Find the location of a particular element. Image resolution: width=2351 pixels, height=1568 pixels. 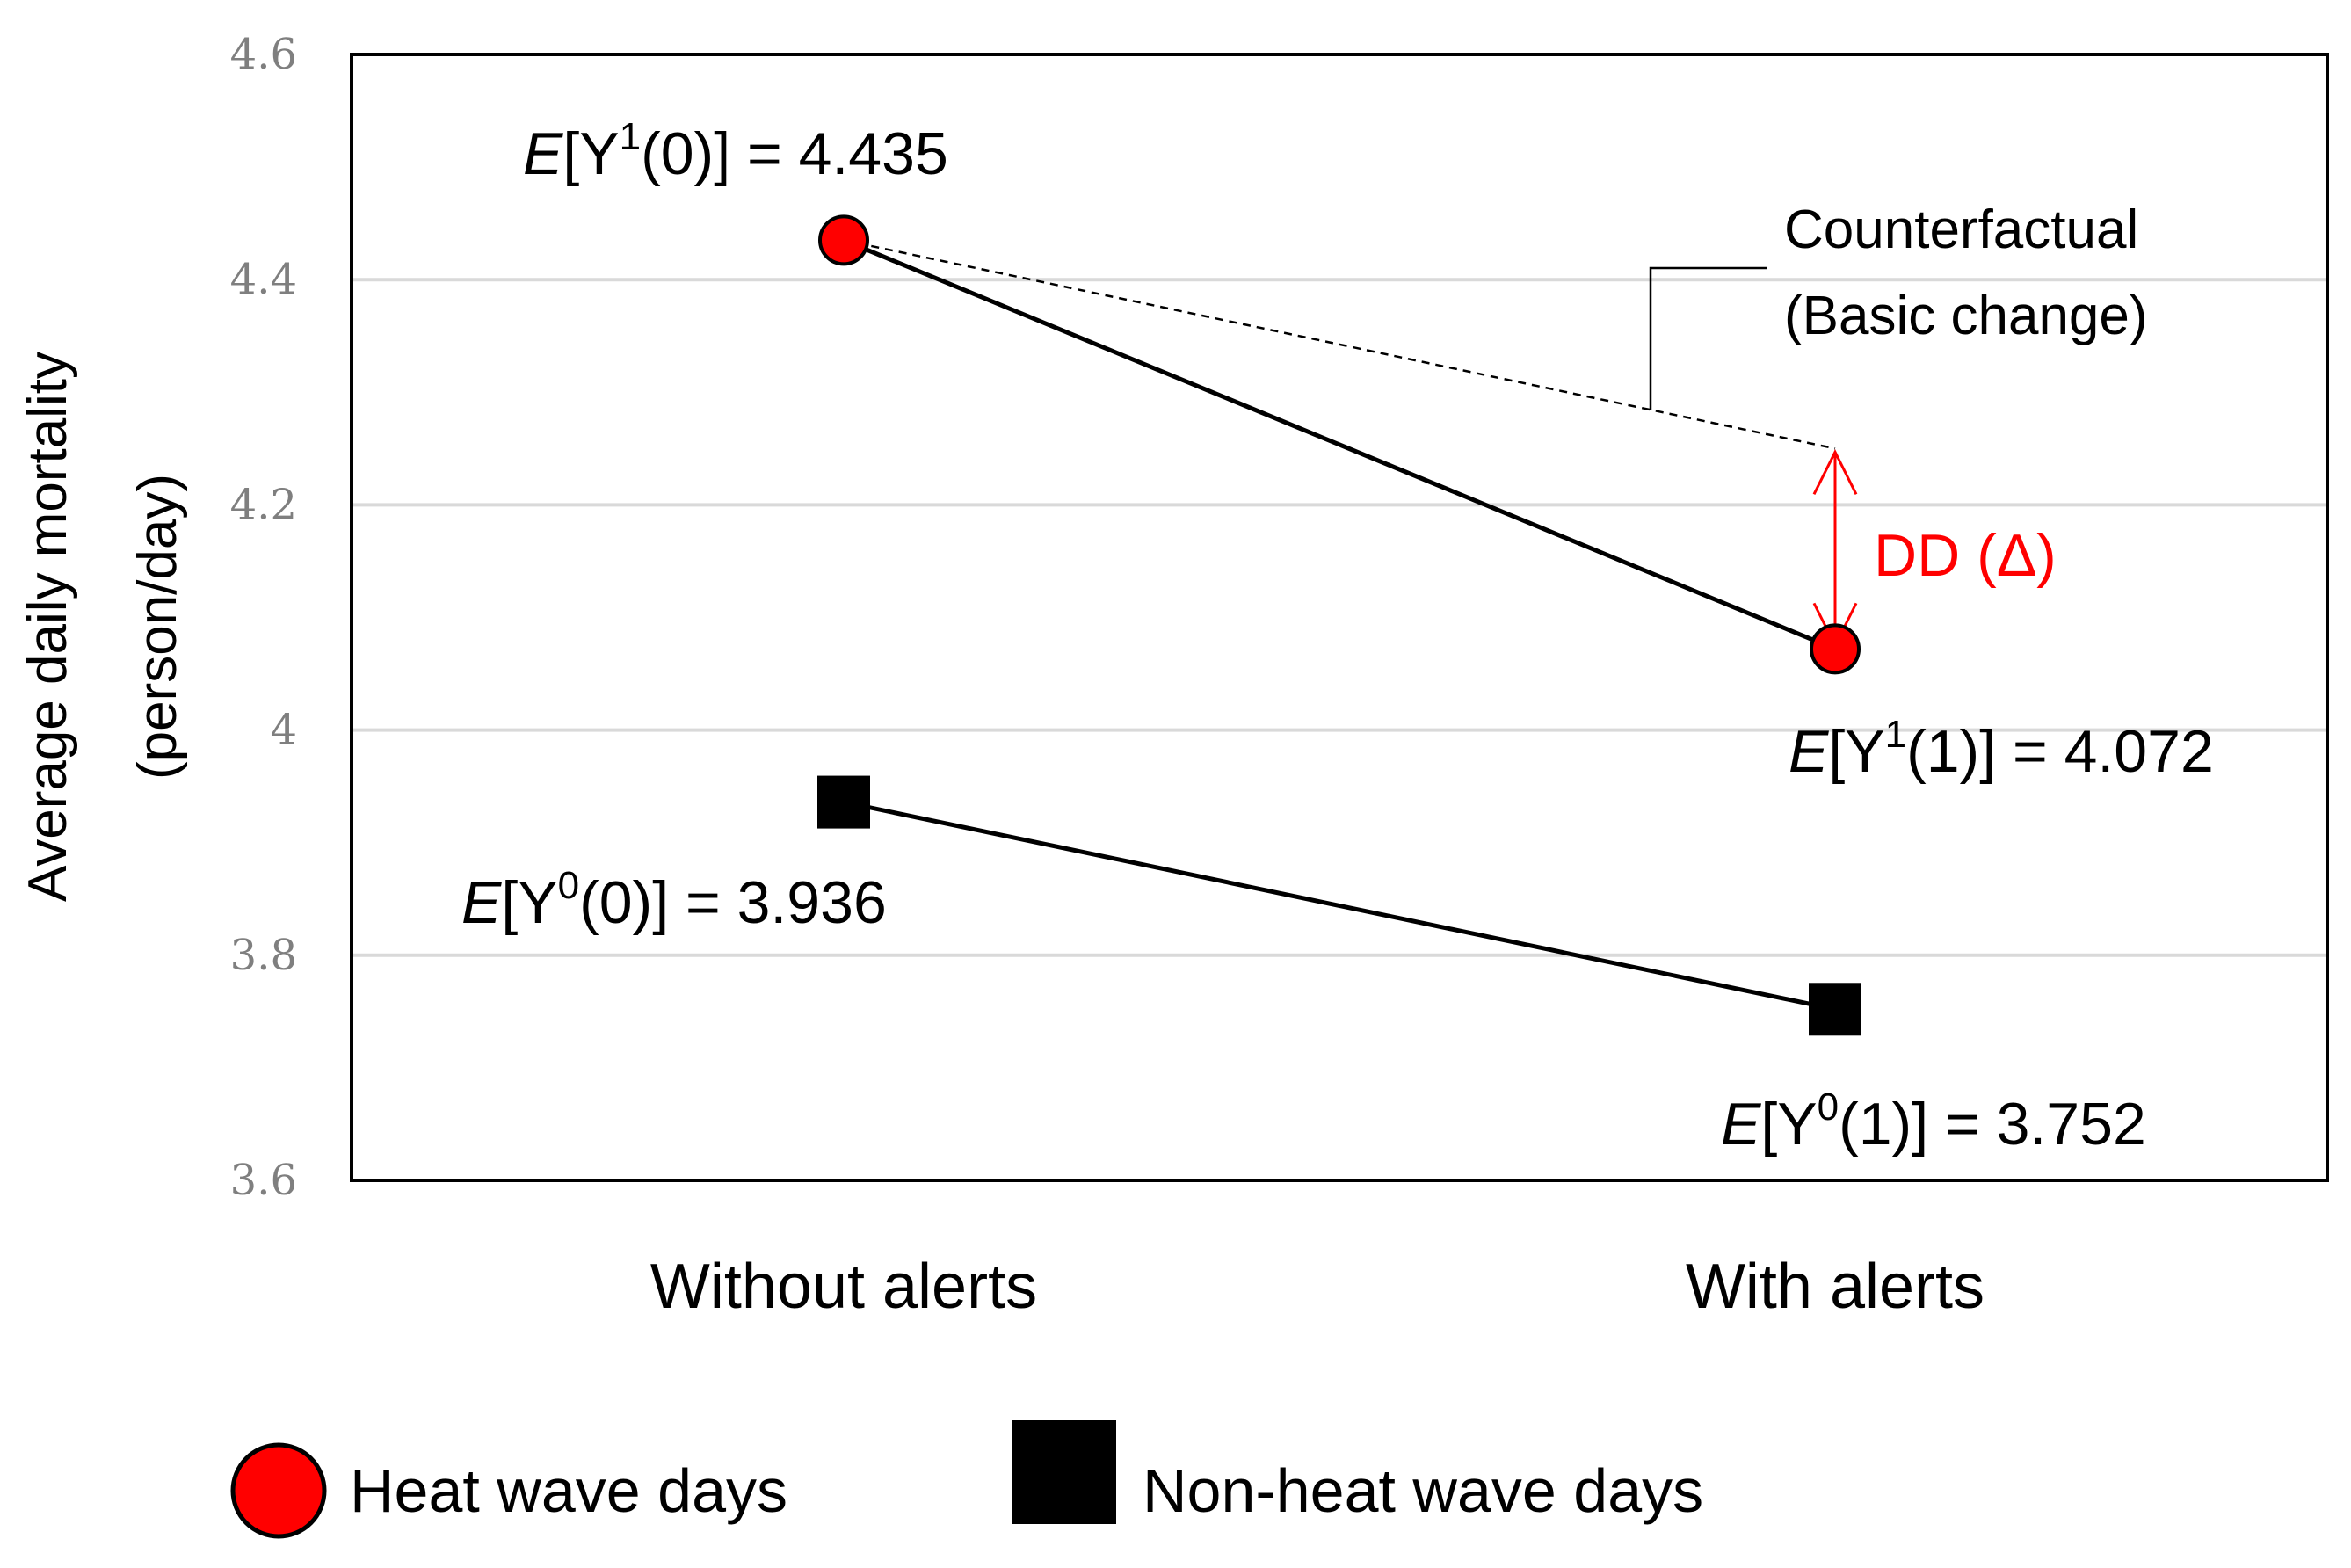

legend-marker-heat-wave is located at coordinates (278, 1490).